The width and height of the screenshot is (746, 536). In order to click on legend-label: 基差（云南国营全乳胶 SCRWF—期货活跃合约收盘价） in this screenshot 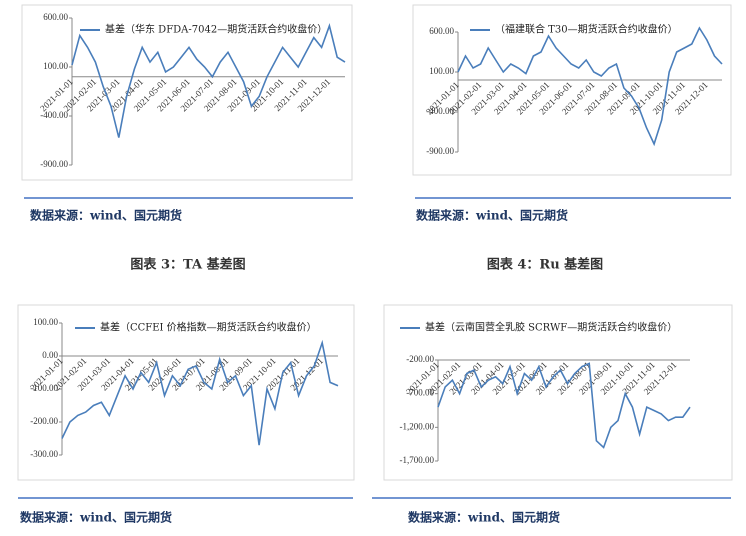, I will do `click(551, 327)`.